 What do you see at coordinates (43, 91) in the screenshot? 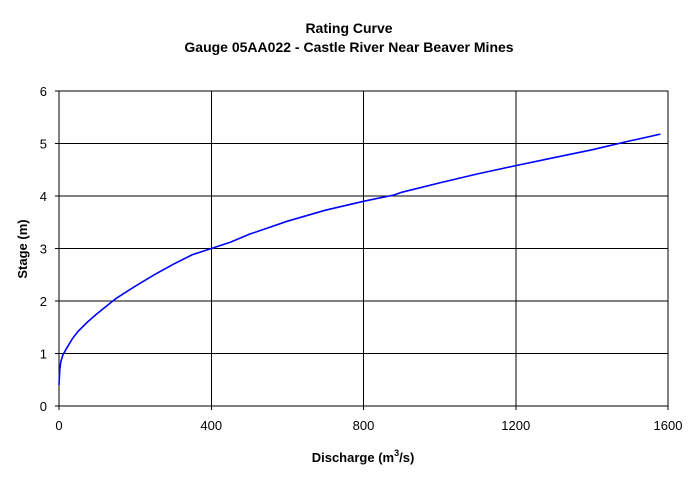
I see `y-tick-label: 6` at bounding box center [43, 91].